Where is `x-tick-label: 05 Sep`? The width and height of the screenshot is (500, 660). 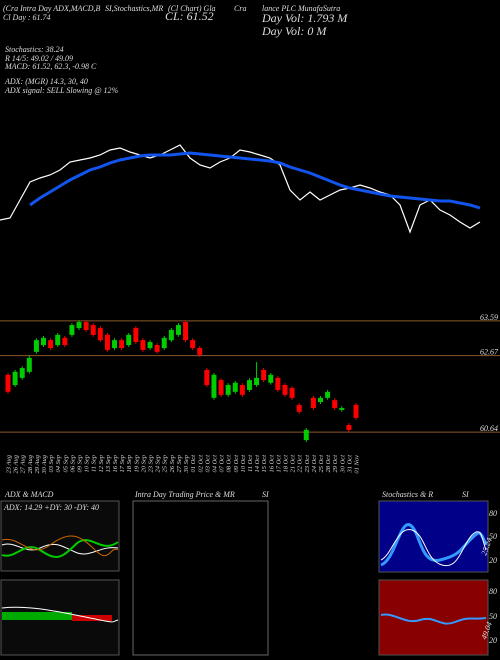 x-tick-label: 05 Sep is located at coordinates (65, 463).